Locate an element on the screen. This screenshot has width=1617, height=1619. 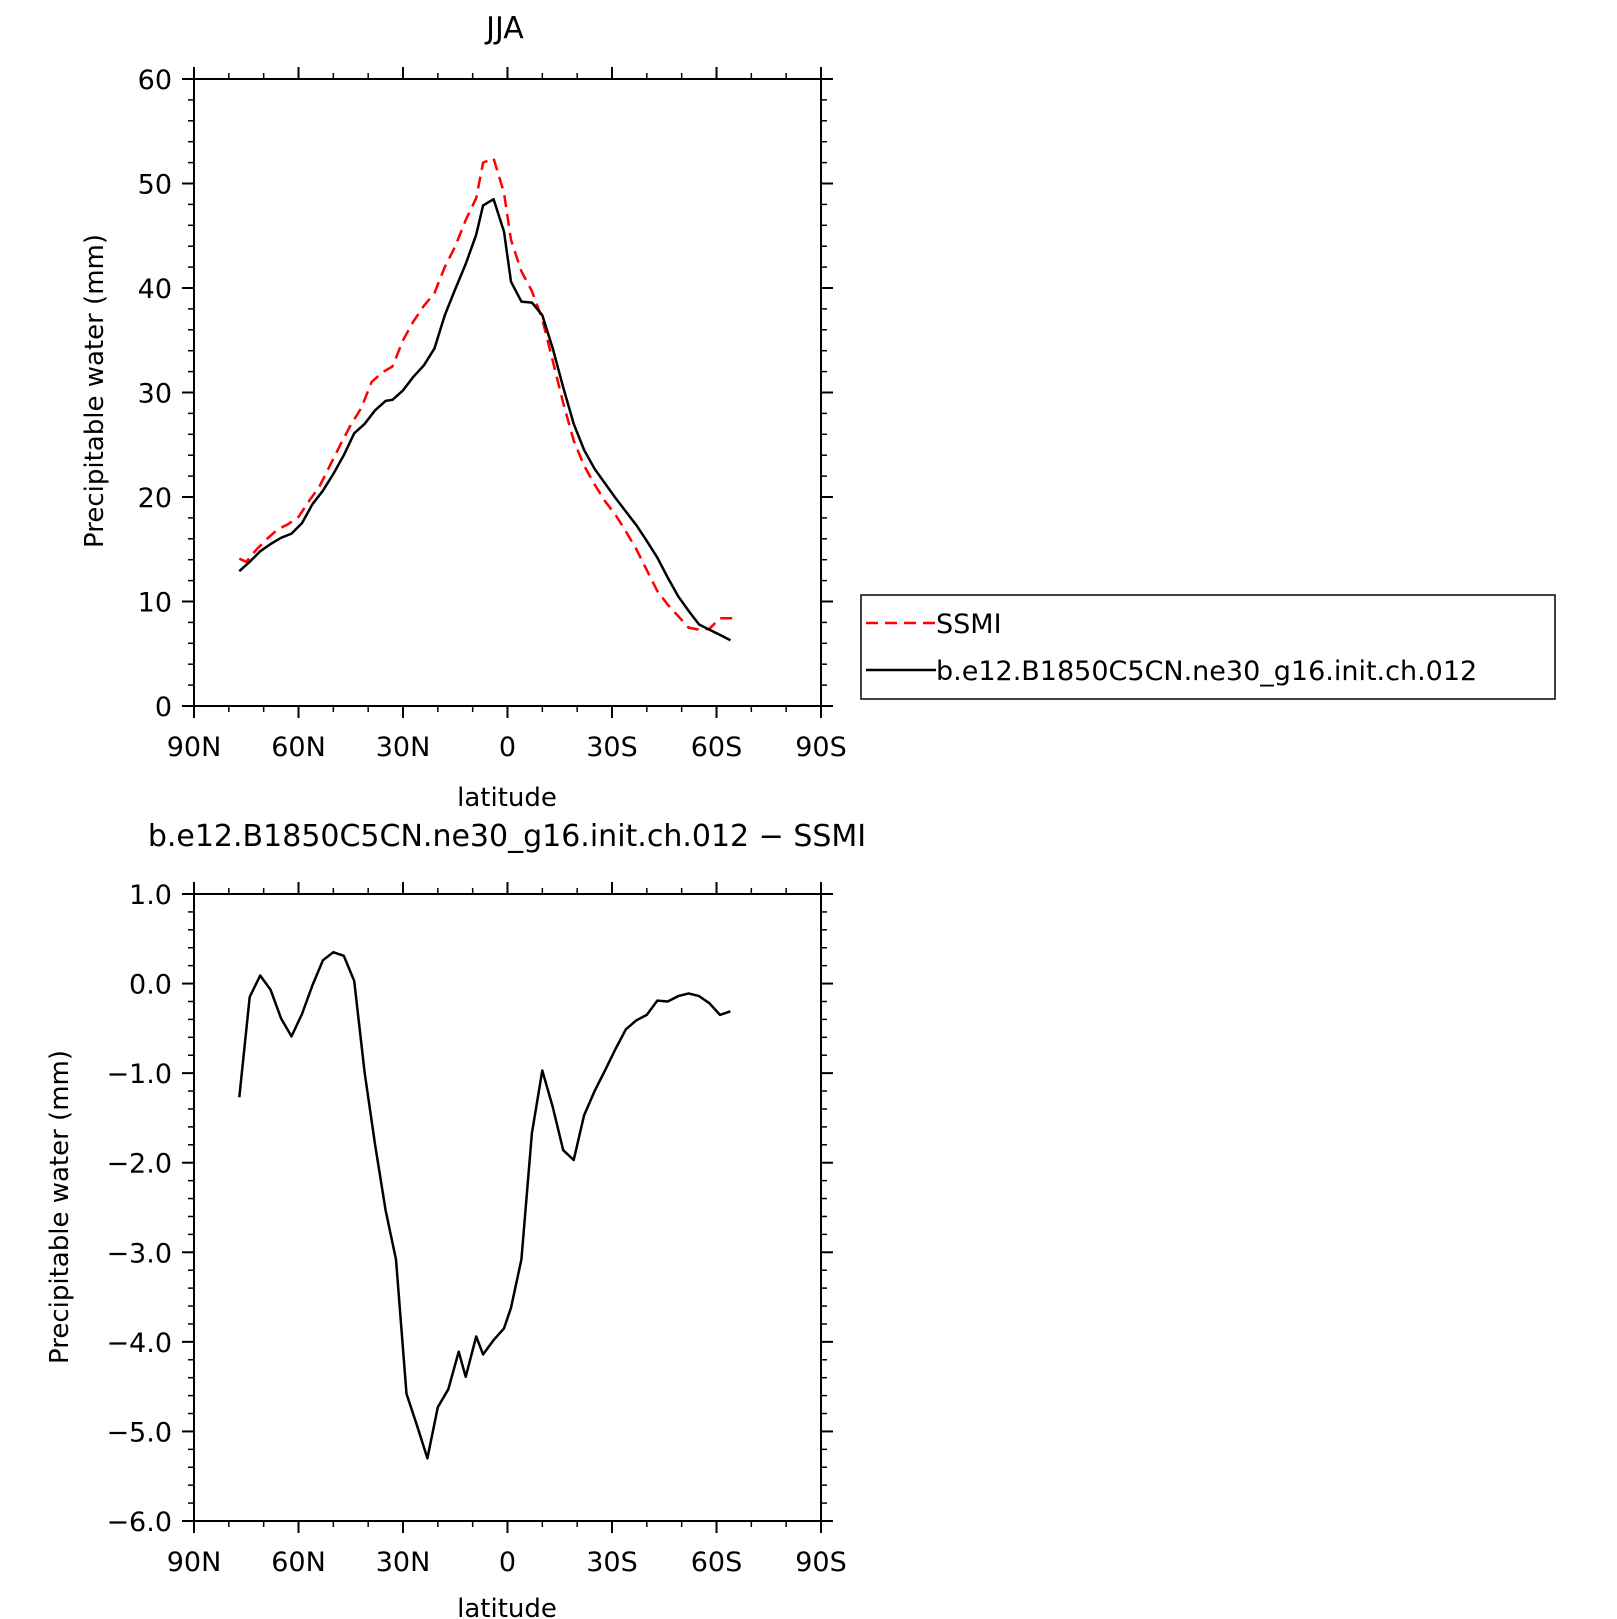
y-tick-label: −4.0 is located at coordinates (139, 1343).